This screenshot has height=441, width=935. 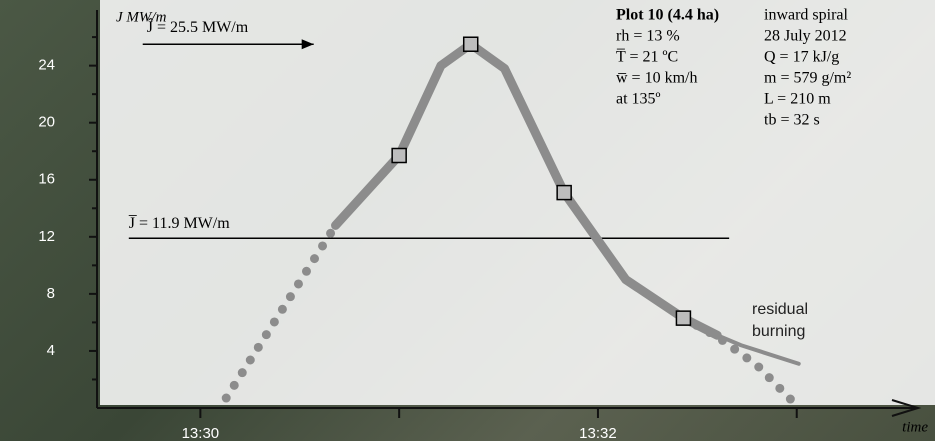 I want to click on info-left: w̅ = 10 km/h, so click(x=656, y=78).